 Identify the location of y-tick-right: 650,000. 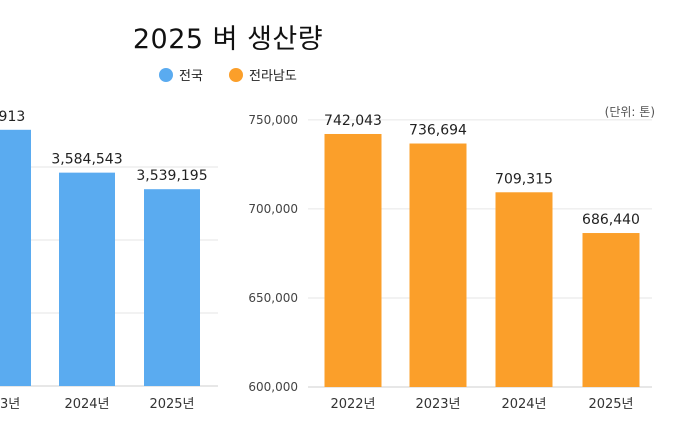
(273, 298).